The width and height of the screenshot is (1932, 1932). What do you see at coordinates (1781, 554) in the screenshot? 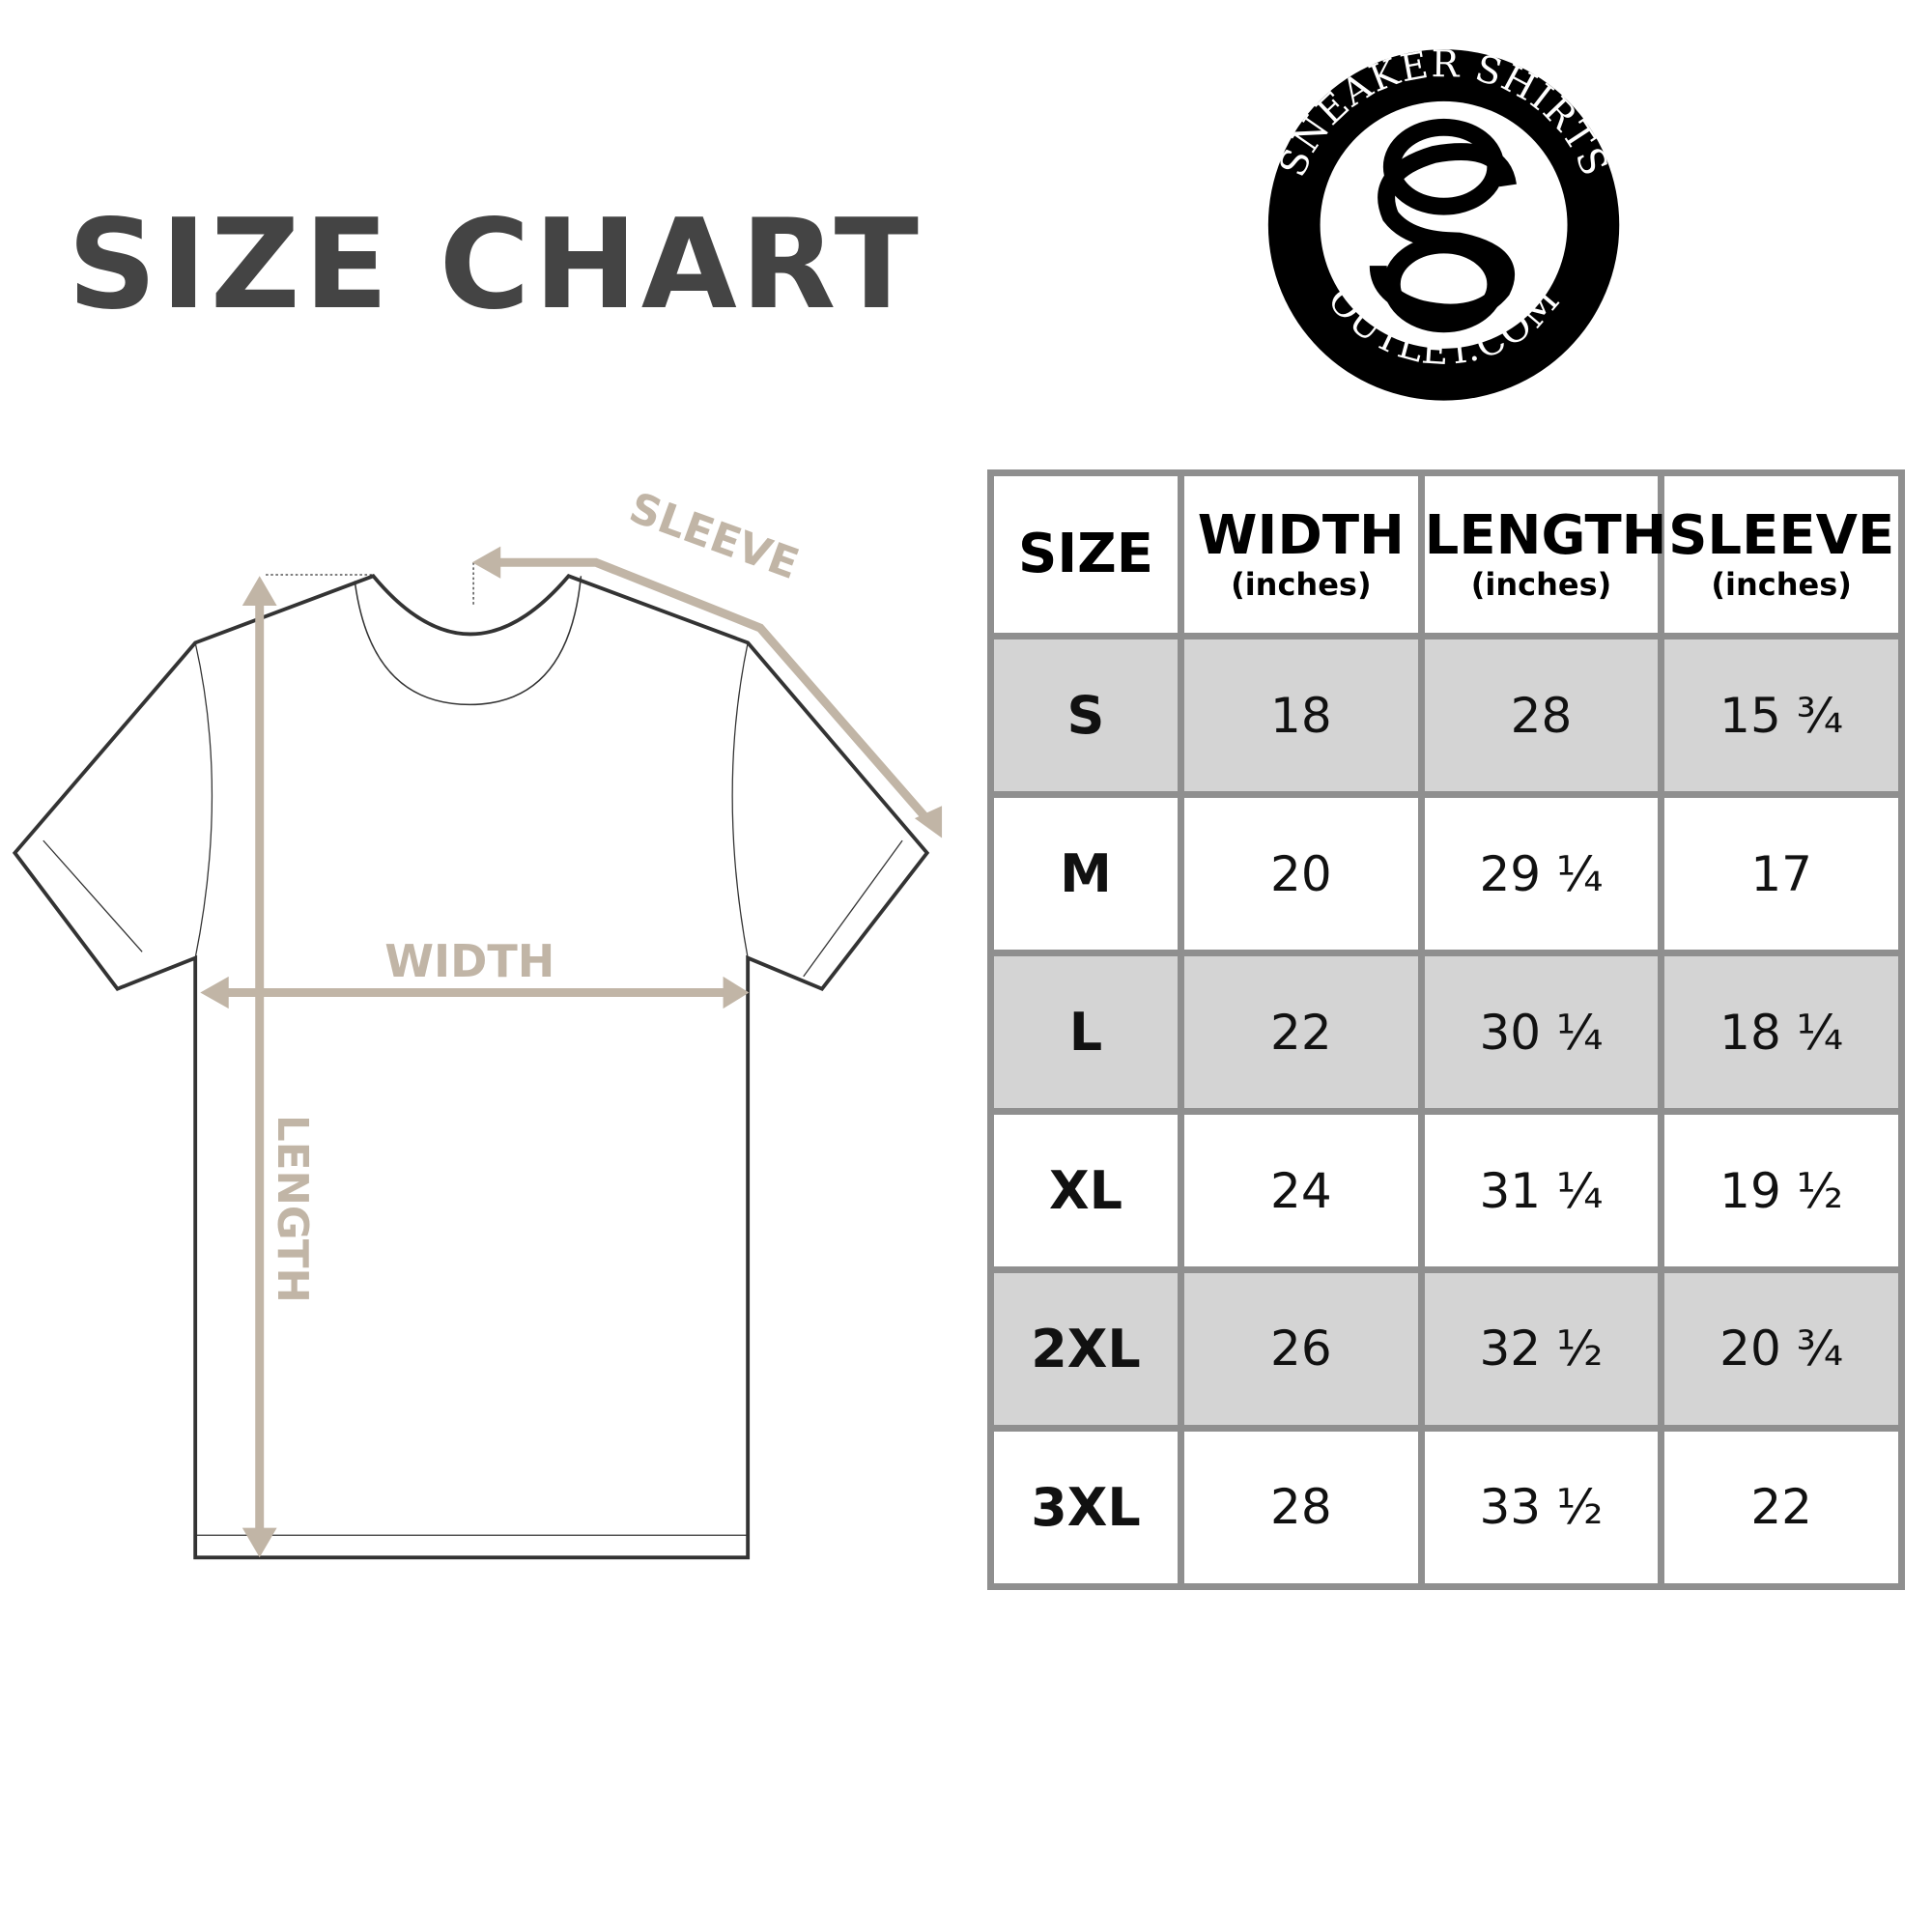
I see `header-sleeve: SLEEVE (inches)` at bounding box center [1781, 554].